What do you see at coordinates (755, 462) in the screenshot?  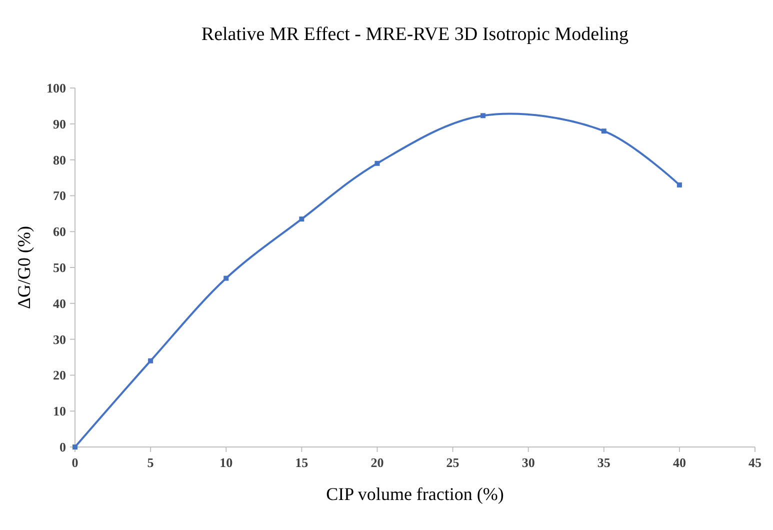 I see `x-tick-label: 45` at bounding box center [755, 462].